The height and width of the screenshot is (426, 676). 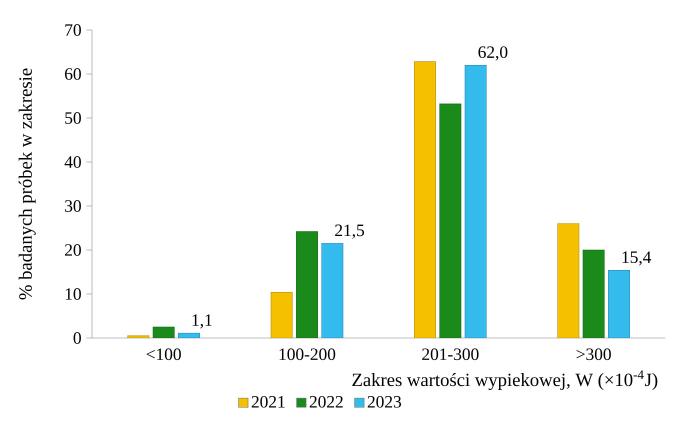 What do you see at coordinates (73, 118) in the screenshot?
I see `y-tick-label: 50` at bounding box center [73, 118].